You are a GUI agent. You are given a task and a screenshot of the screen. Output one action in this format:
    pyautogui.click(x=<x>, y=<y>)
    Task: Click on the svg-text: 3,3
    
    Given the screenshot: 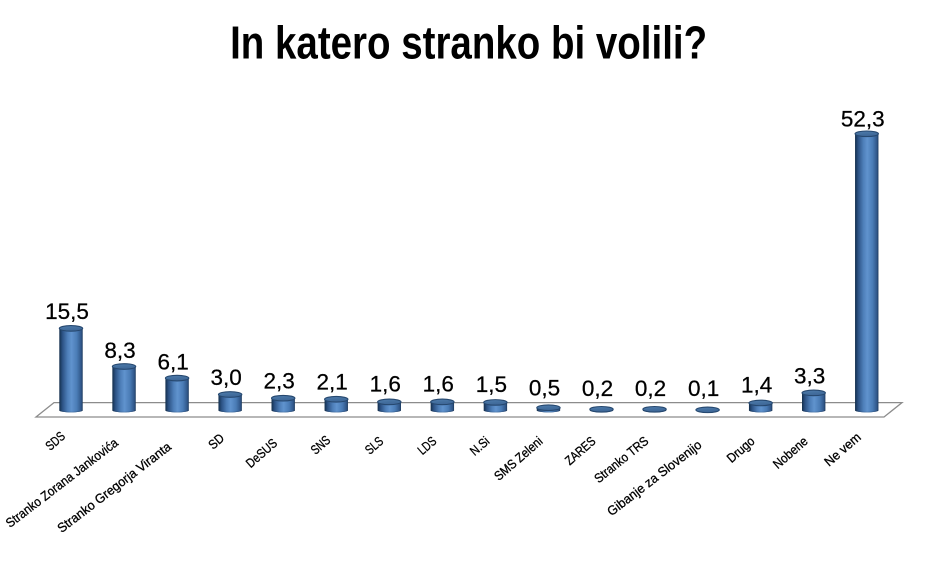 What is the action you would take?
    pyautogui.click(x=809, y=376)
    